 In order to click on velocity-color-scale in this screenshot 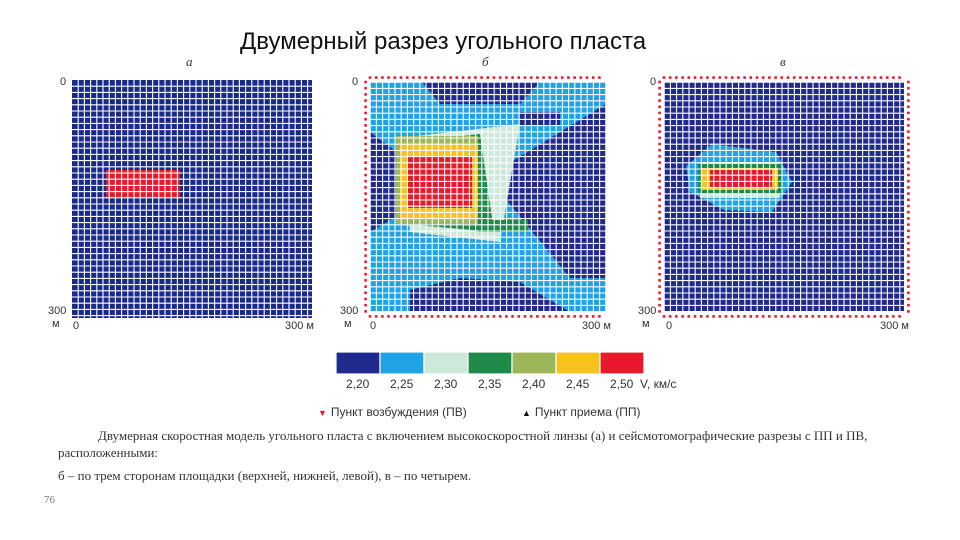, I will do `click(490, 363)`.